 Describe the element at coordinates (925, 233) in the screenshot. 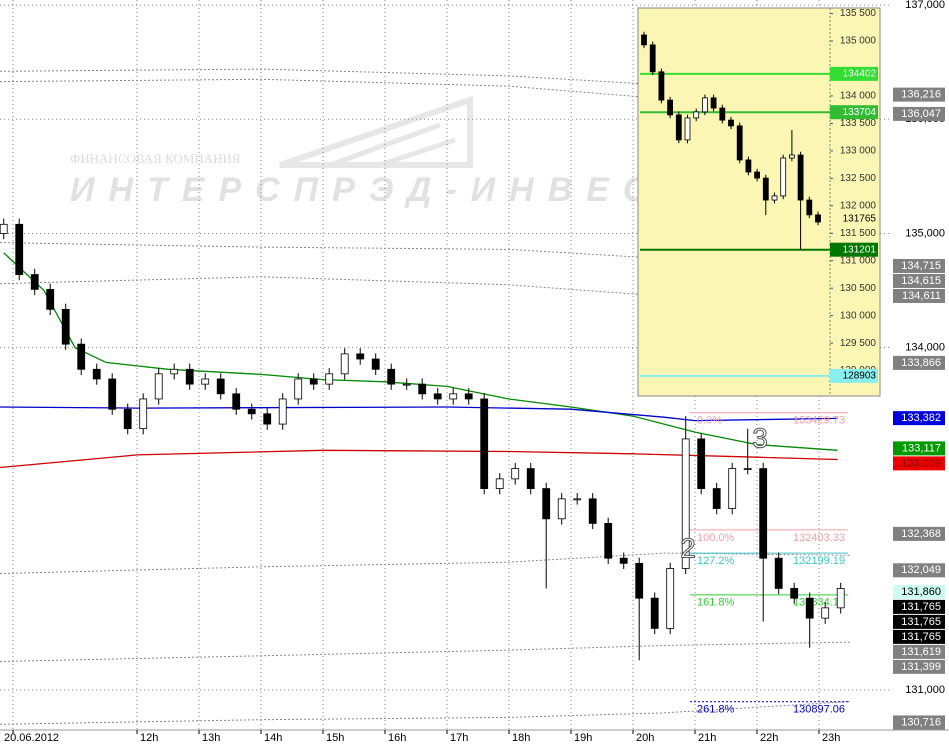

I see `y-tick-label: 135,000` at that location.